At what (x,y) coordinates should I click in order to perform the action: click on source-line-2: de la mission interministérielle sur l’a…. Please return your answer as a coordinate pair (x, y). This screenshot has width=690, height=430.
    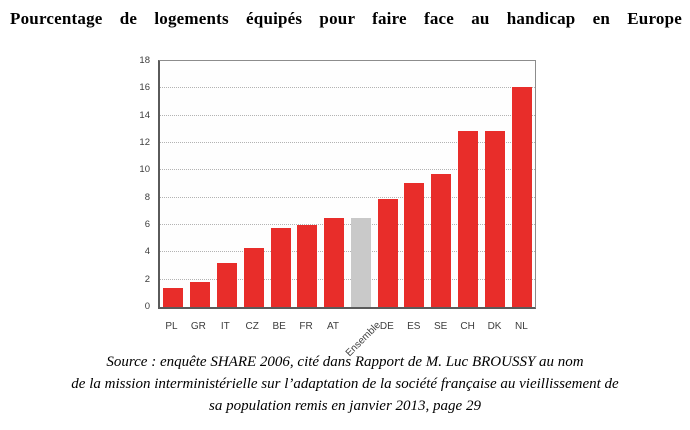
    Looking at the image, I should click on (345, 384).